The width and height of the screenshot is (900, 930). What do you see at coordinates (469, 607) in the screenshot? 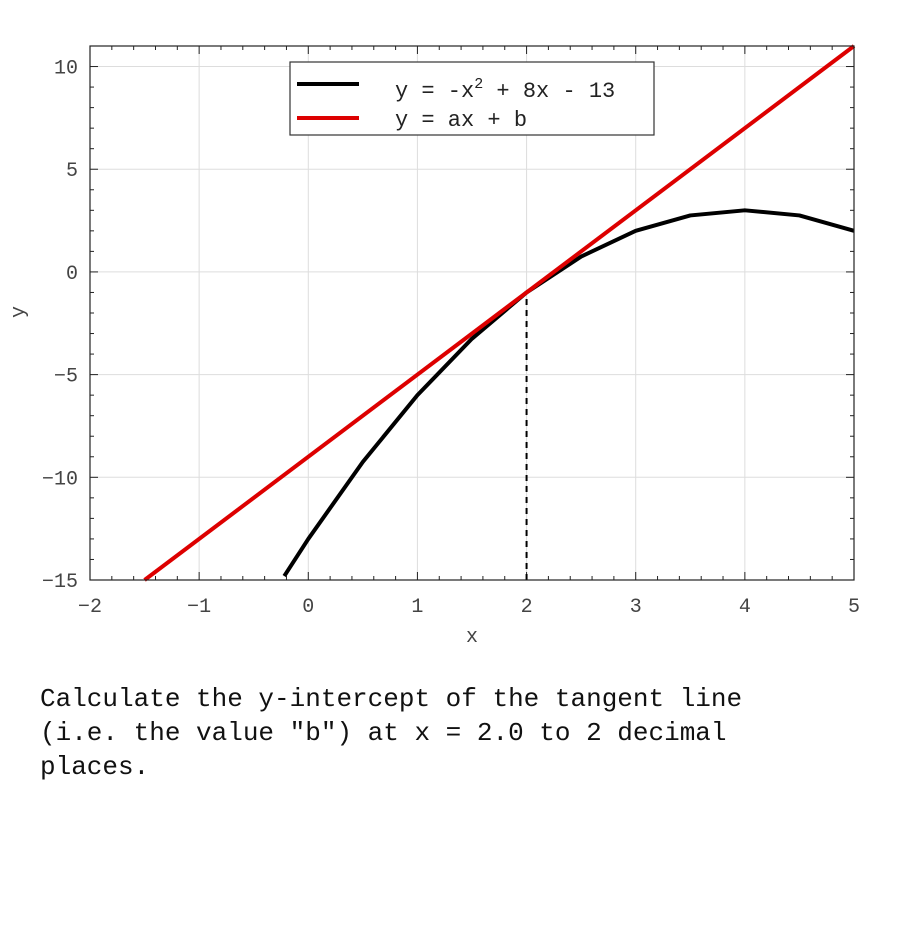
I see `x-tick-labels: −2 −1 0 1 2 3 4 5` at bounding box center [469, 607].